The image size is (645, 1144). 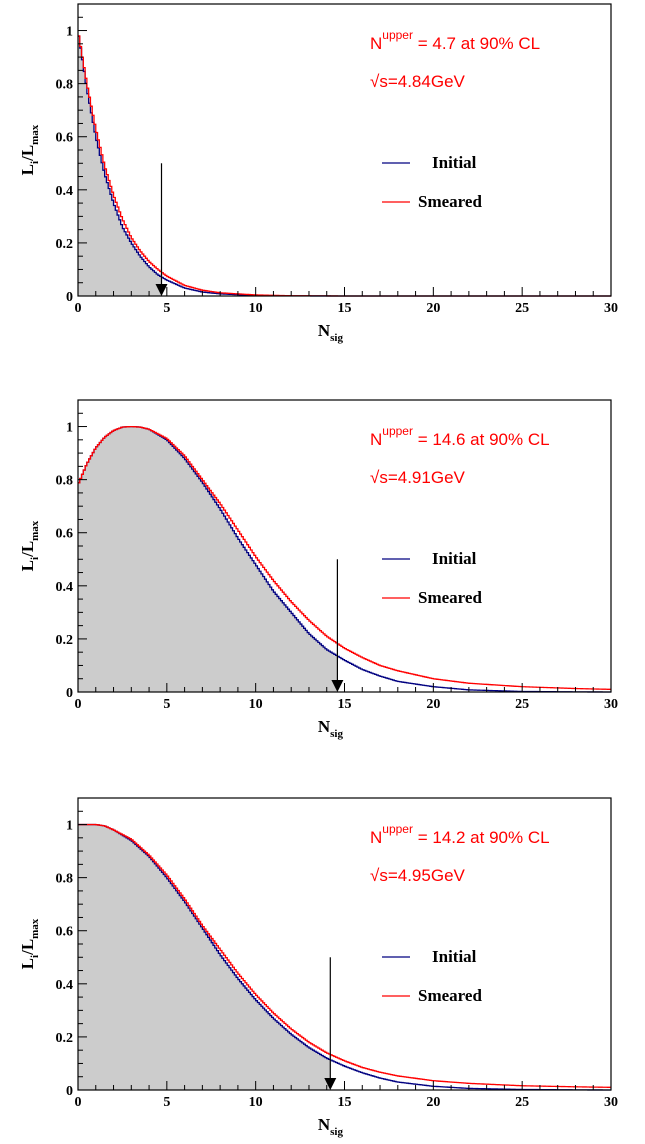 What do you see at coordinates (418, 875) in the screenshot?
I see `energy-label: √s=4.95GeV` at bounding box center [418, 875].